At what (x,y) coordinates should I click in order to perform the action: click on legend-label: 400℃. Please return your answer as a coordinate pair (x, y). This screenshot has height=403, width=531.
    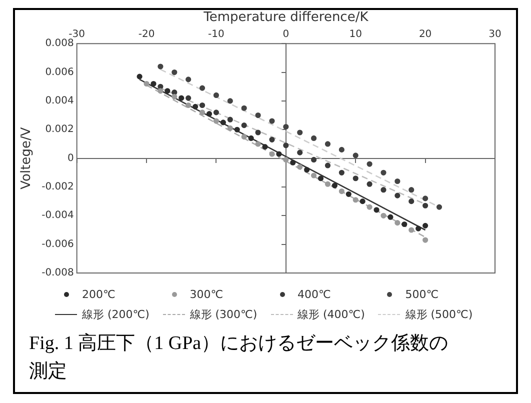
    Looking at the image, I should click on (314, 294).